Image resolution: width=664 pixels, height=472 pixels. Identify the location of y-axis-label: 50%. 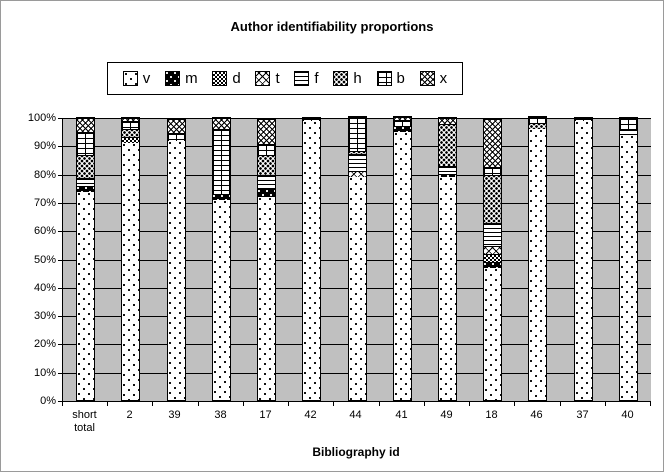
(44, 260).